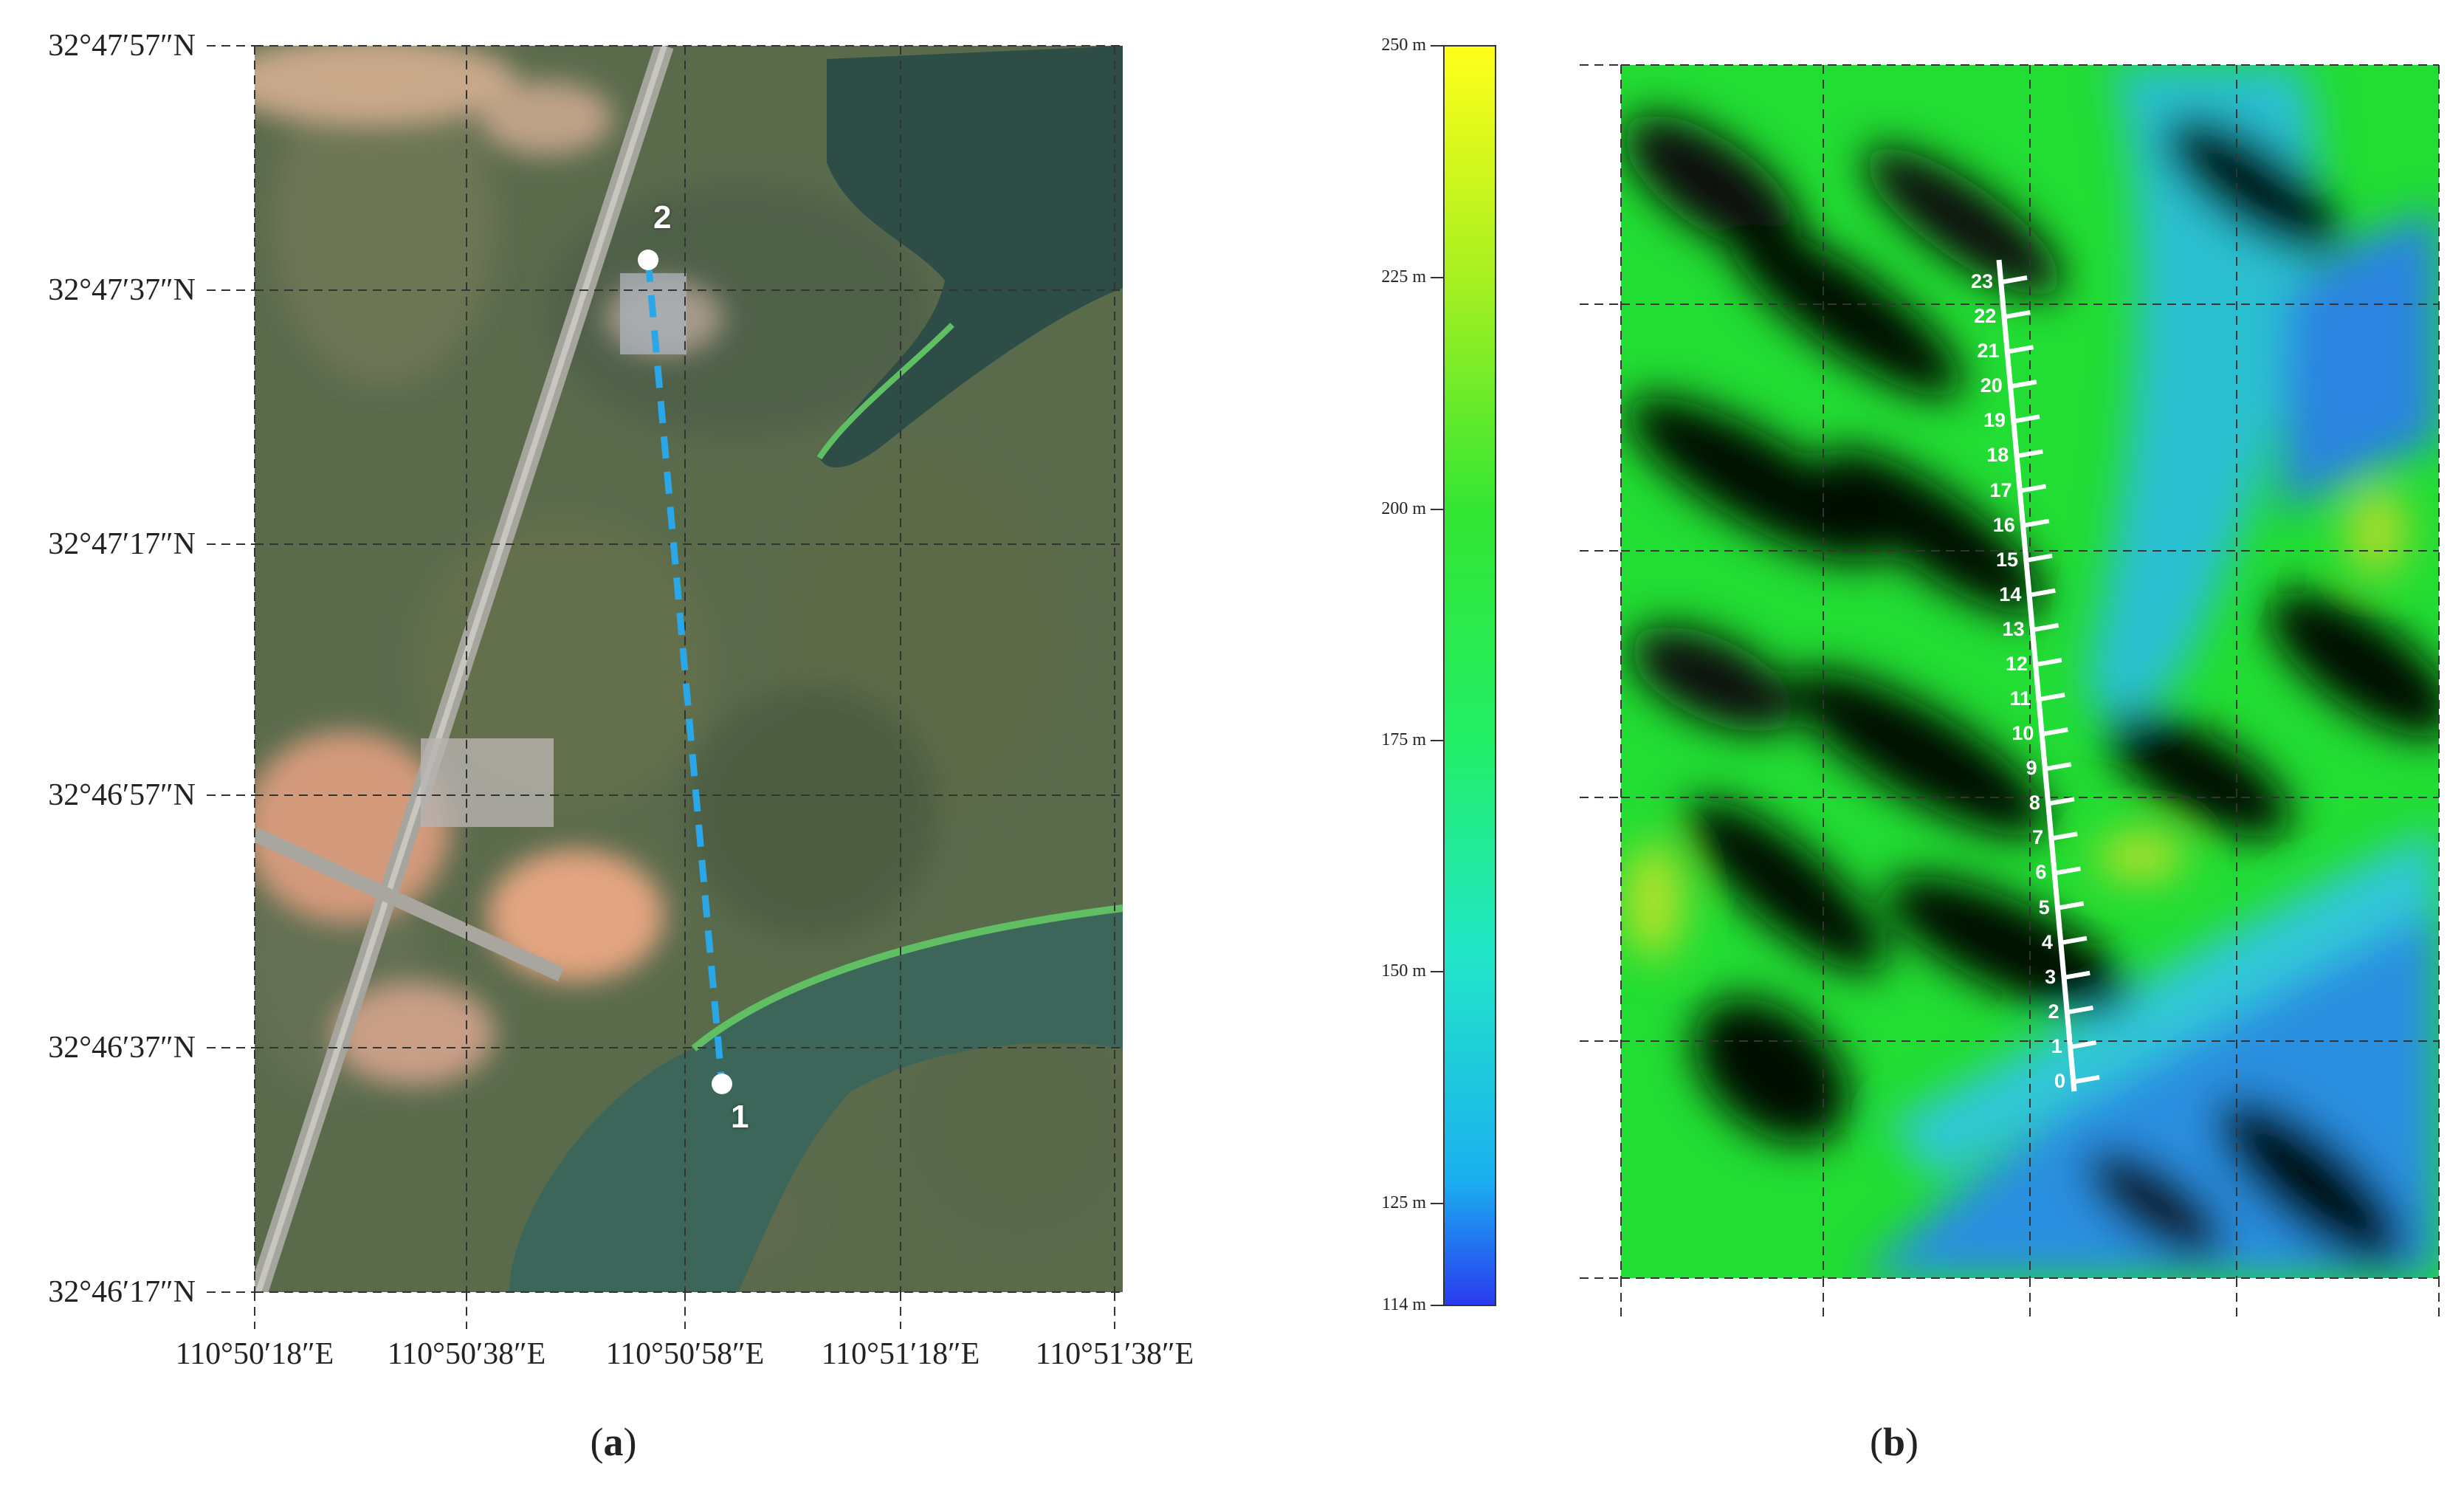  Describe the element at coordinates (2003, 524) in the screenshot. I see `scale-label: 16` at that location.